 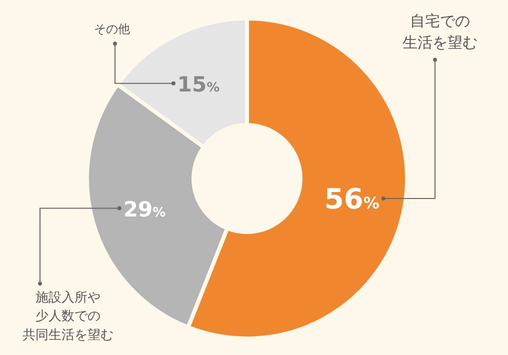 I want to click on data-label: 56%, so click(x=352, y=199).